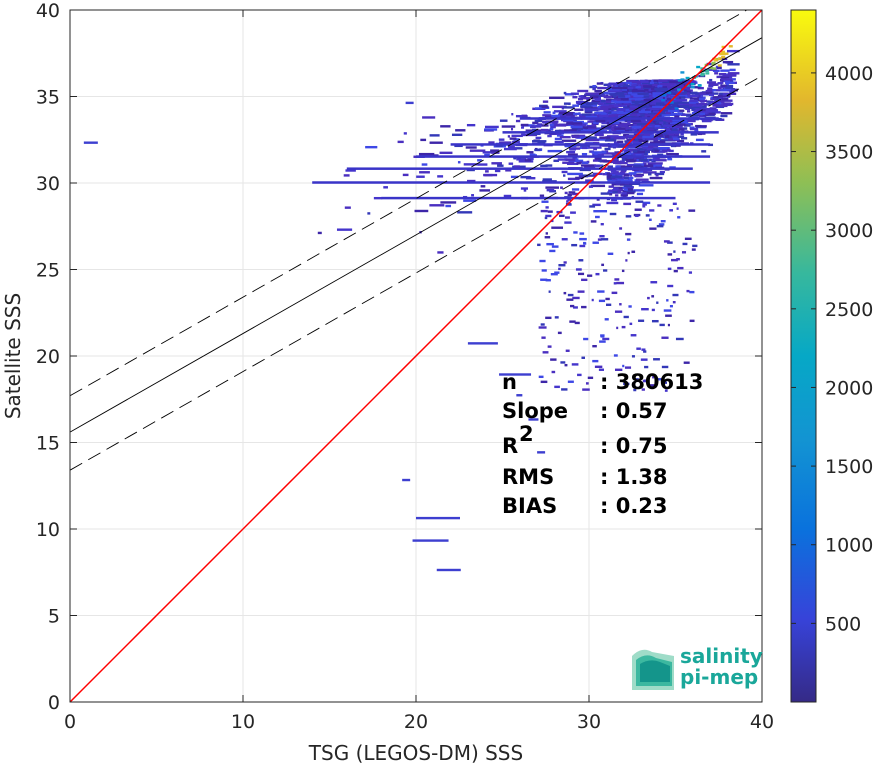 This screenshot has height=767, width=879. I want to click on x-axis-title: TSG (LEGOS-DM) SSS, so click(415, 753).